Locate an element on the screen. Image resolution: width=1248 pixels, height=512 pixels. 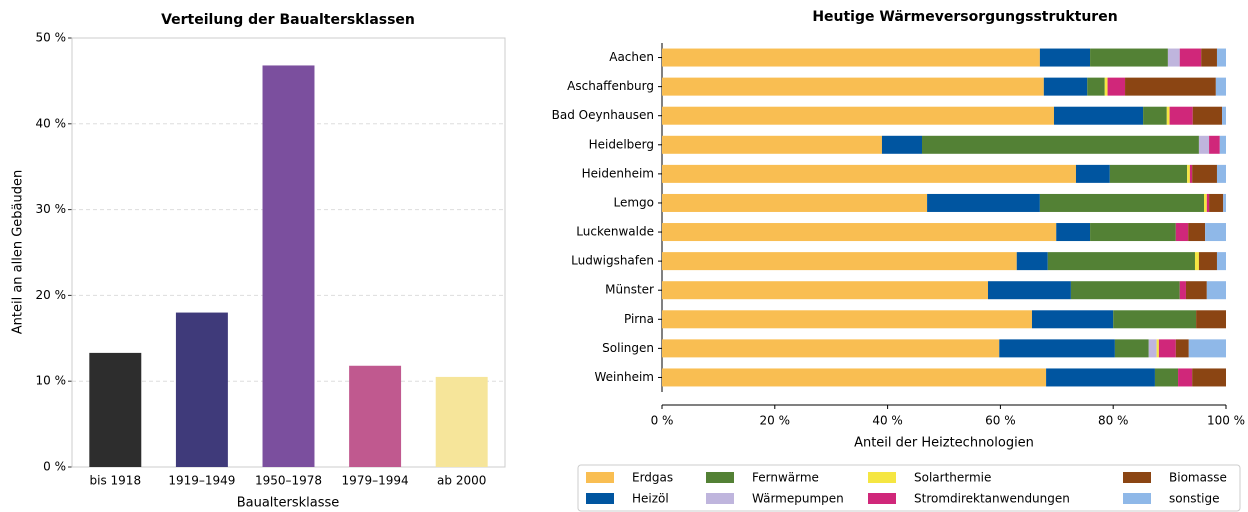
y-tick-label: 50 % is located at coordinates (51, 38).